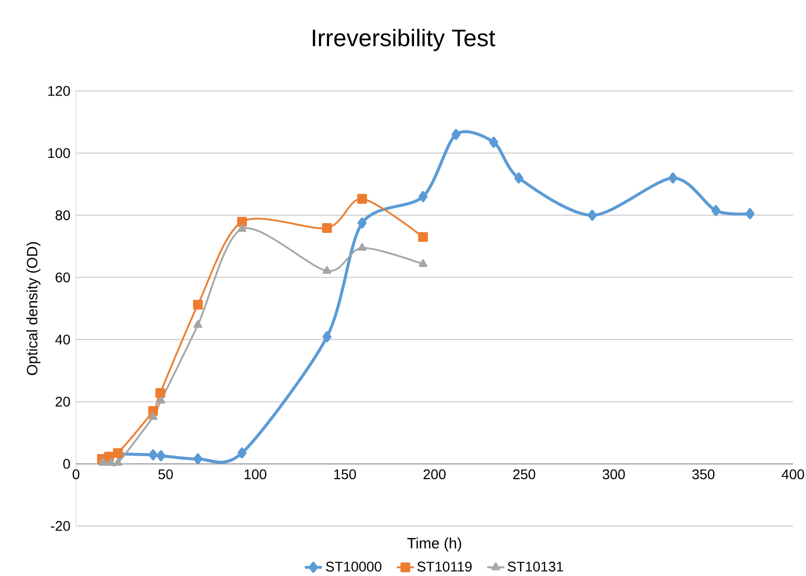  Describe the element at coordinates (60, 526) in the screenshot. I see `y-tick-label: -20` at that location.